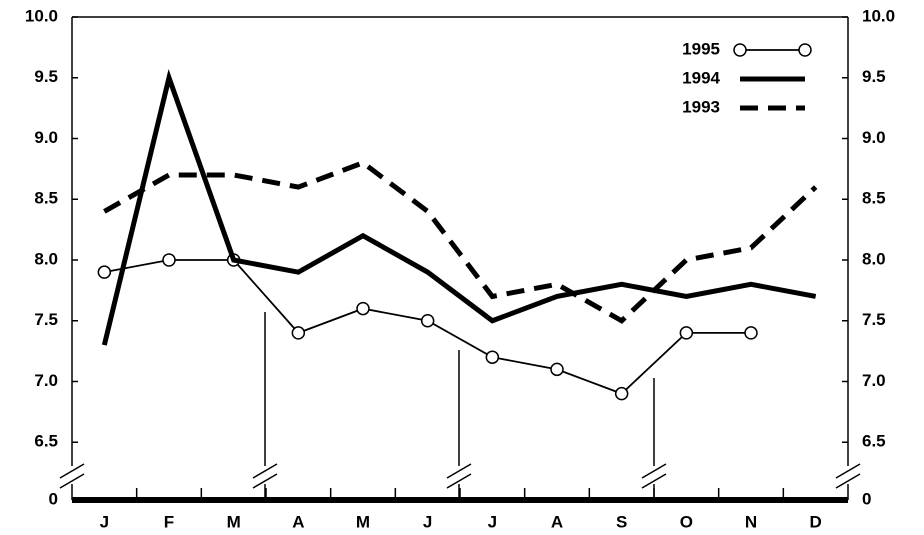  I want to click on x-tick-label: O, so click(686, 521).